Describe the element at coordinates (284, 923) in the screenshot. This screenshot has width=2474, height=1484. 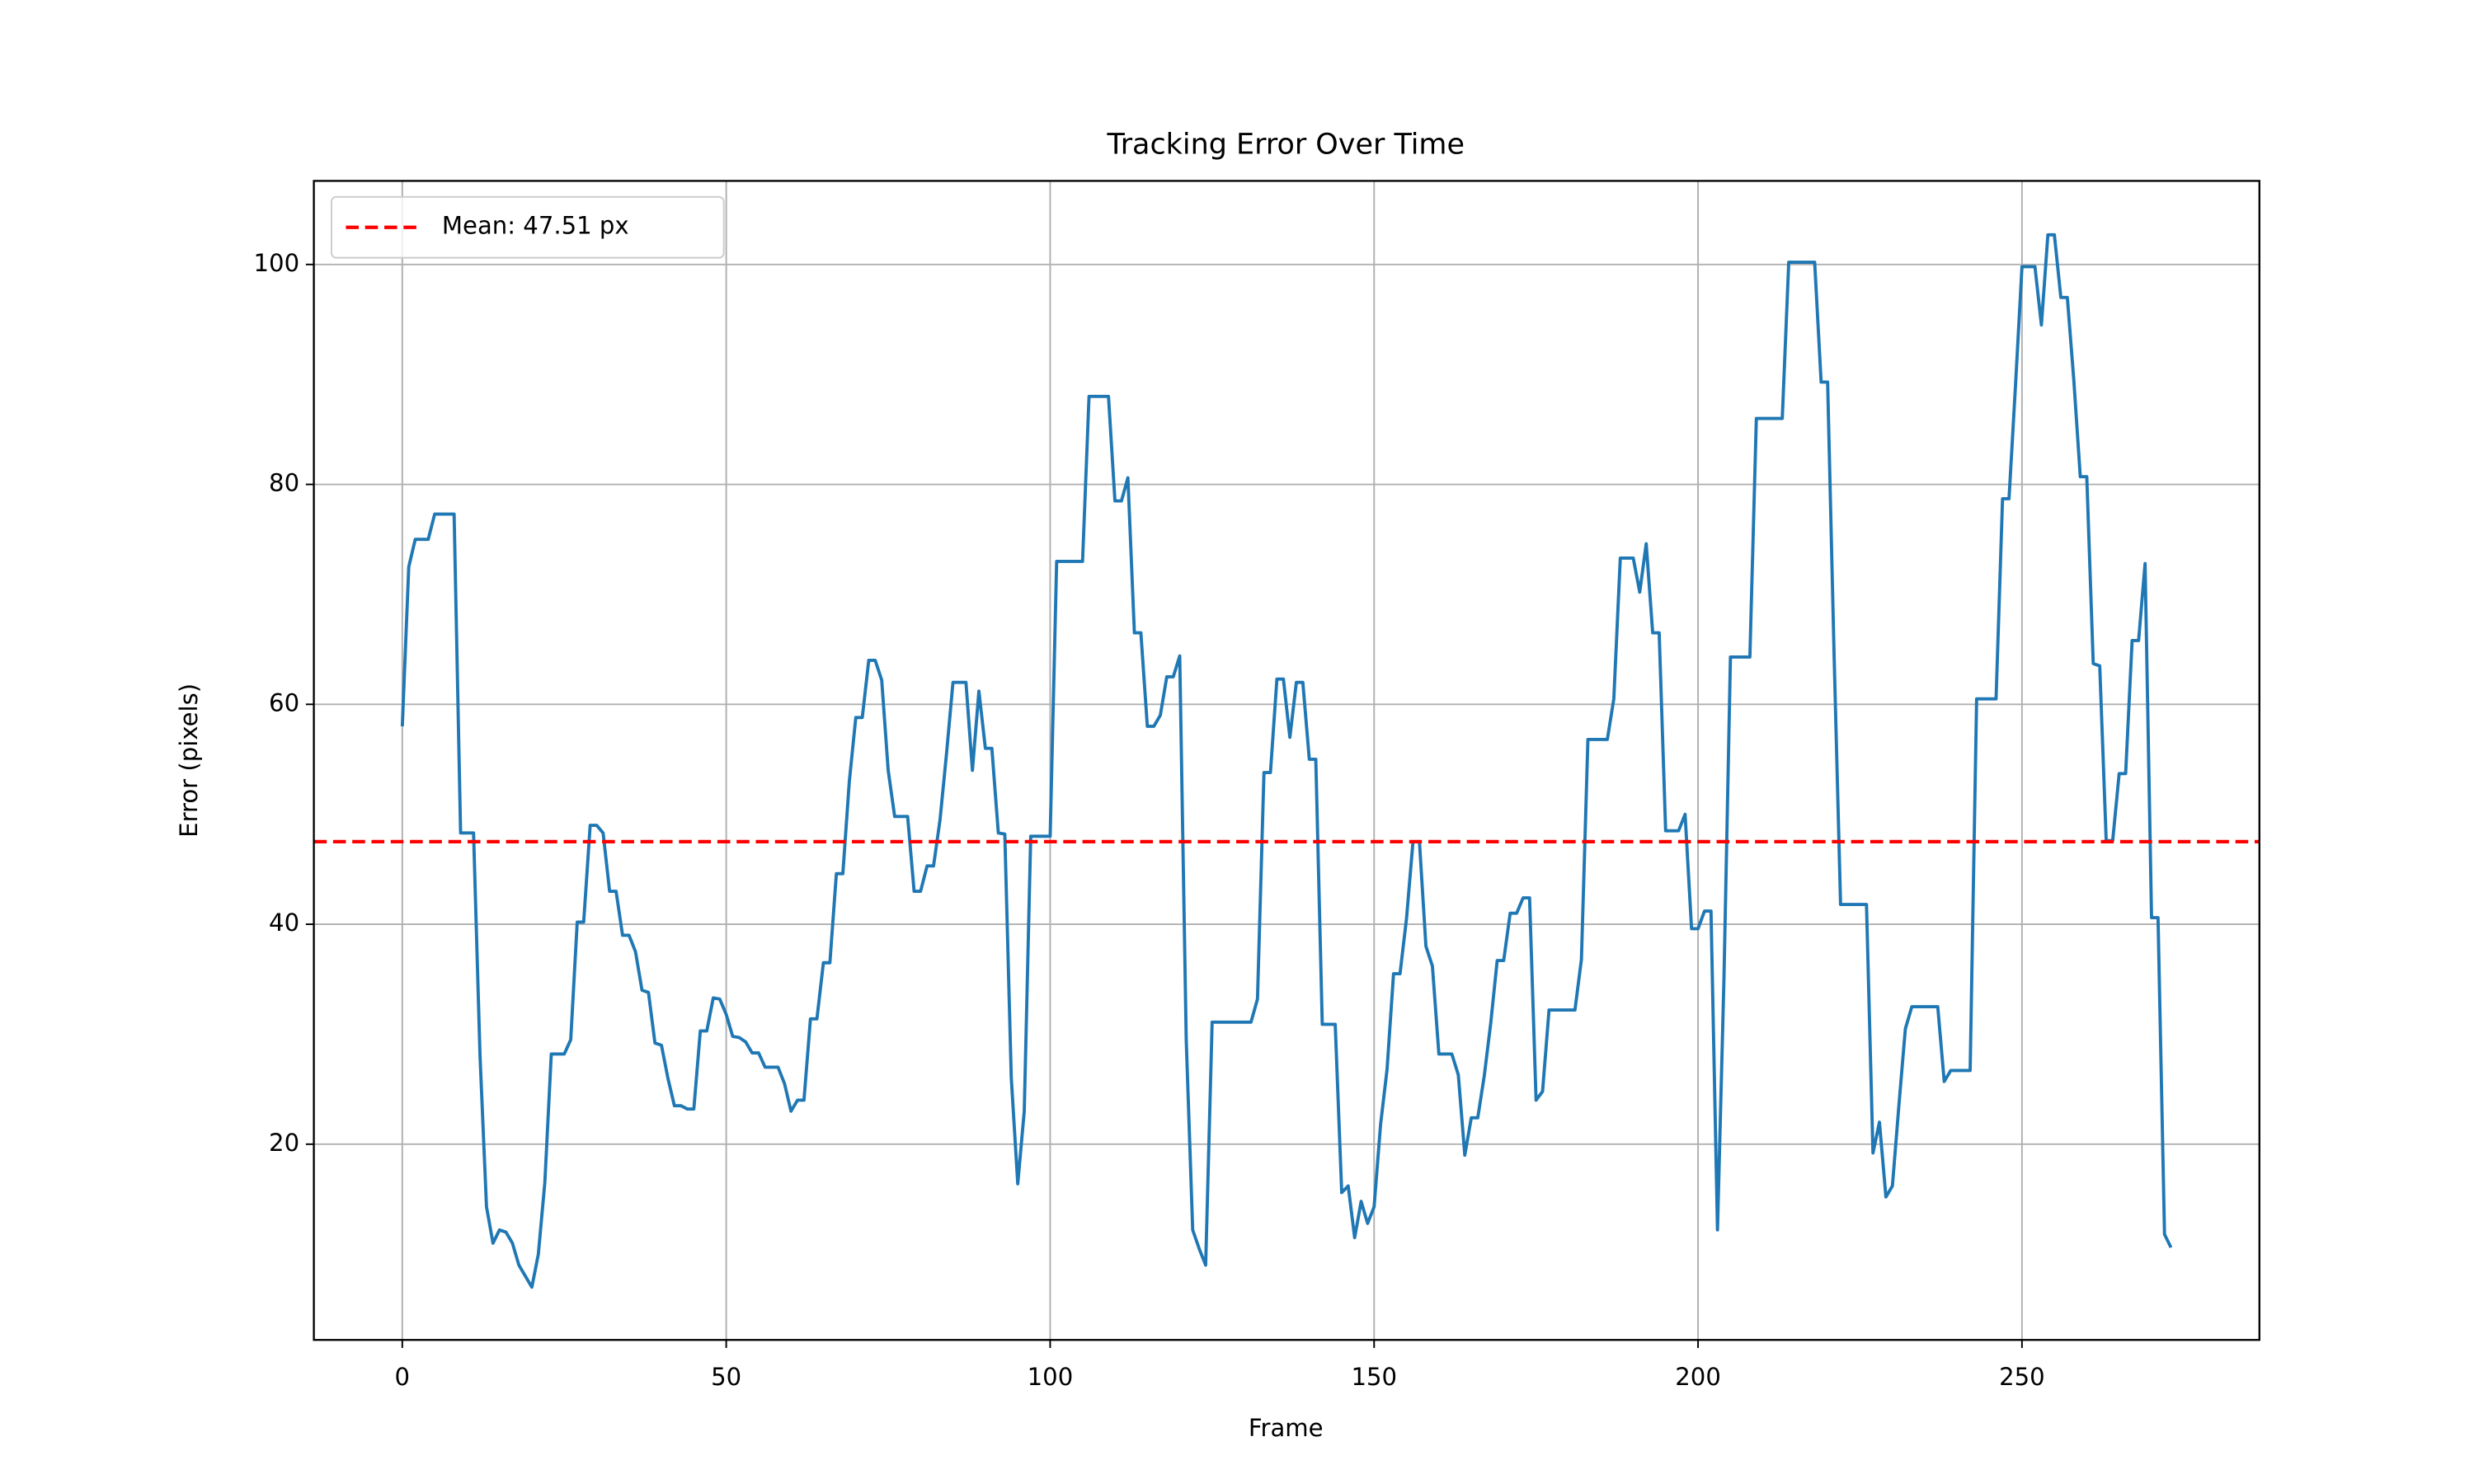
I see `y-tick-label: 40` at that location.